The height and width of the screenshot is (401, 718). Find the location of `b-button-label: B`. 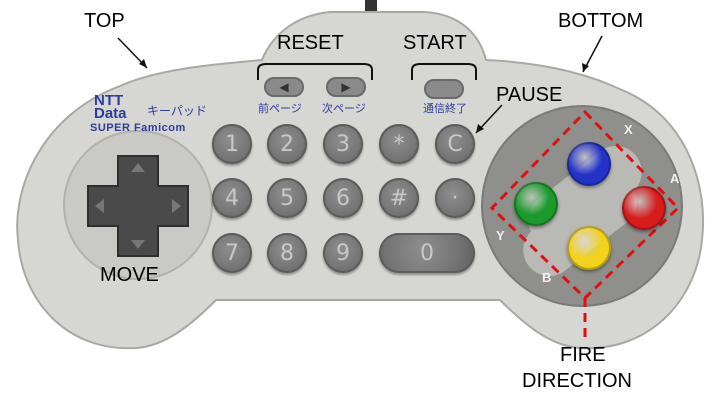

b-button-label: B is located at coordinates (547, 277).